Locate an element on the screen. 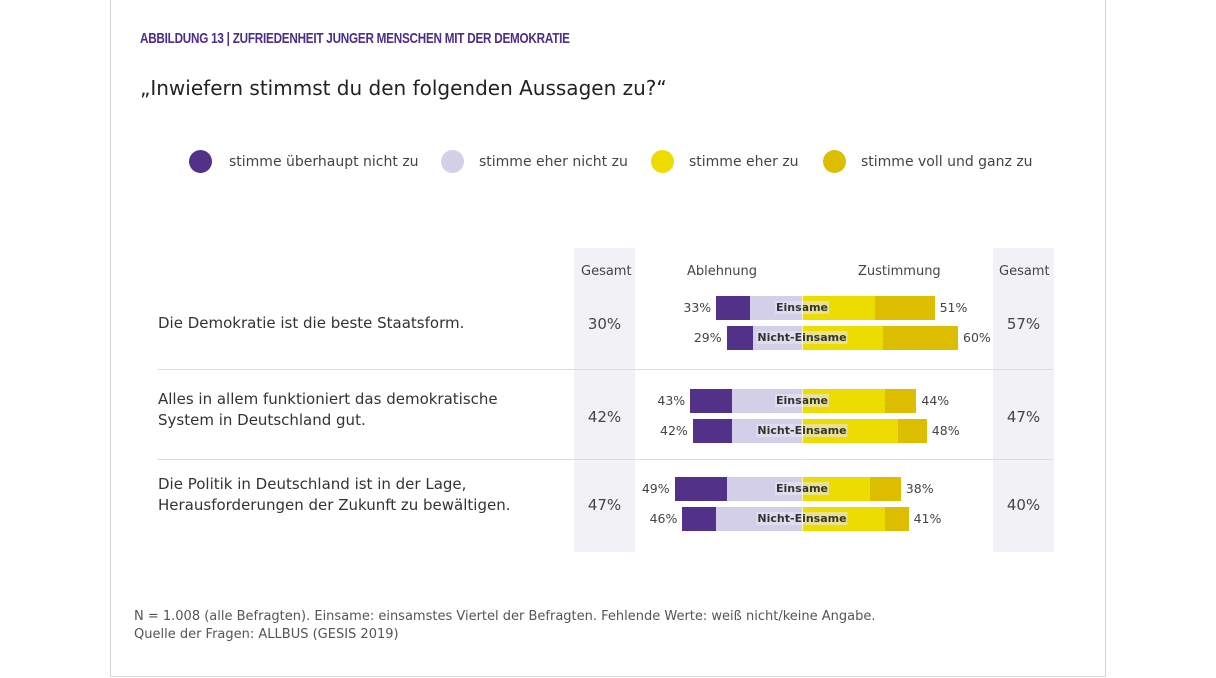 Image resolution: width=1216 pixels, height=678 pixels. header-zustimmung: Zustimmung is located at coordinates (899, 271).